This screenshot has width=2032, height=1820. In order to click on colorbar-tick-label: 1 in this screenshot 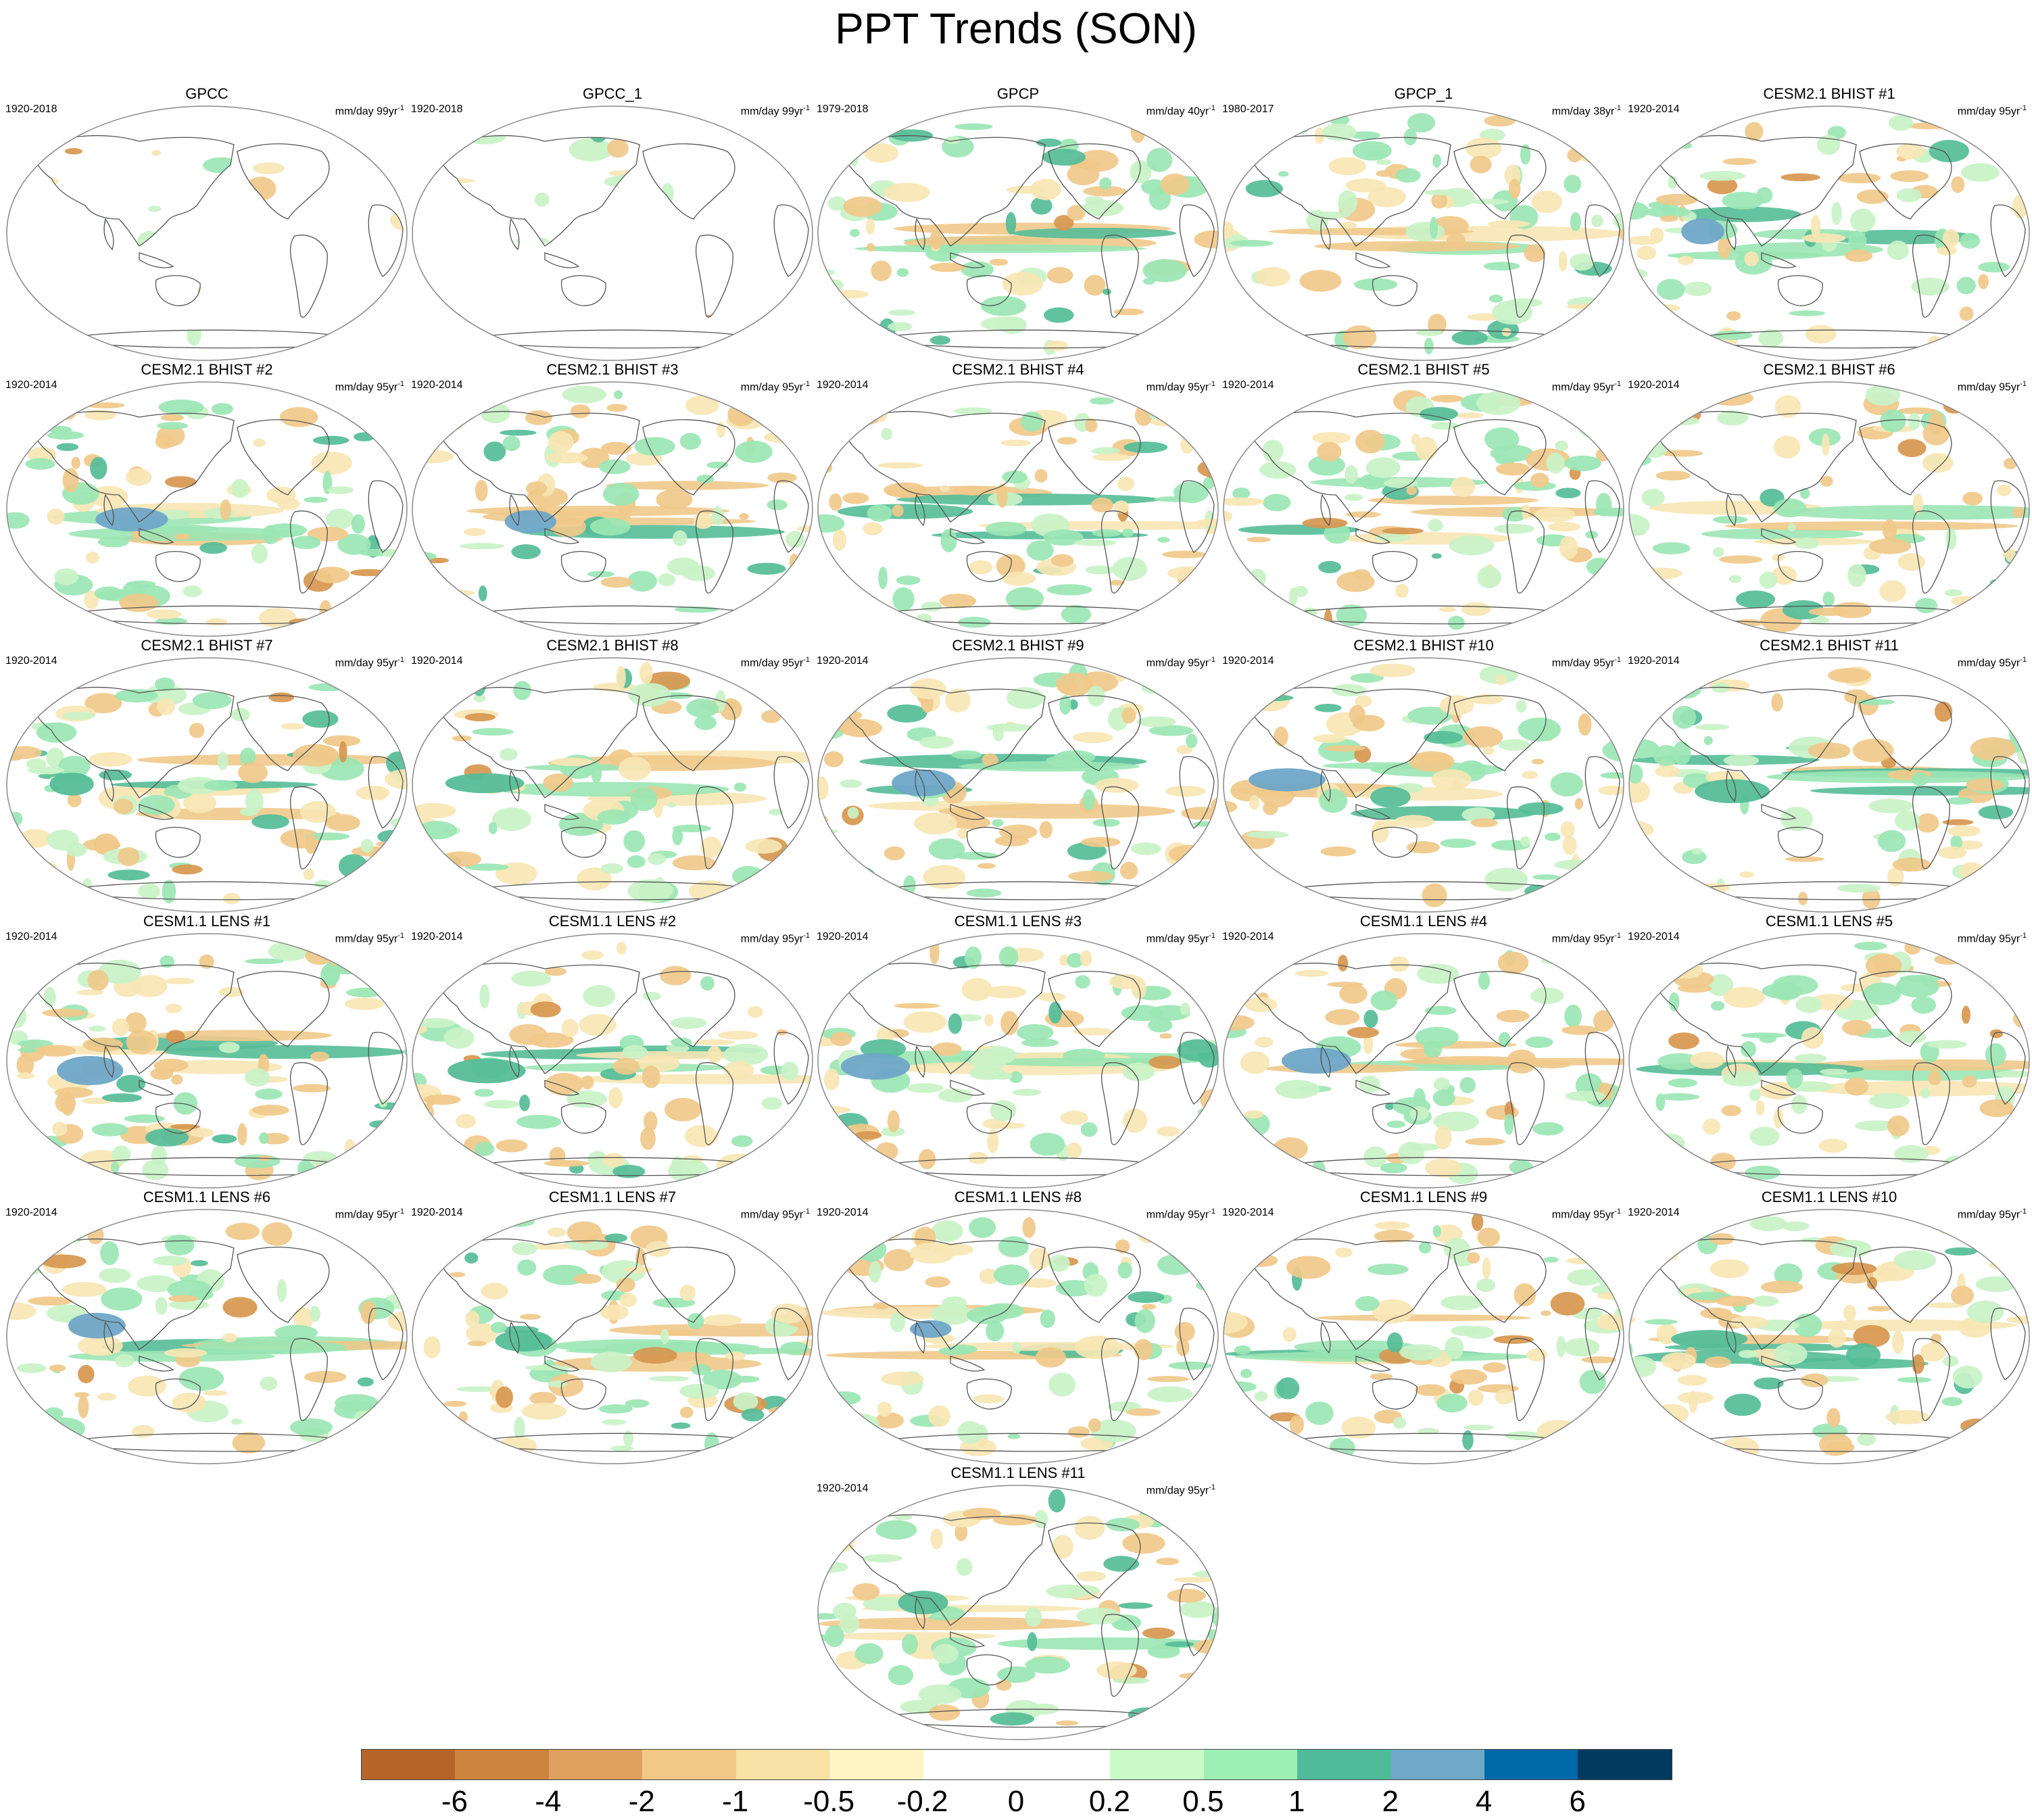, I will do `click(1296, 1802)`.